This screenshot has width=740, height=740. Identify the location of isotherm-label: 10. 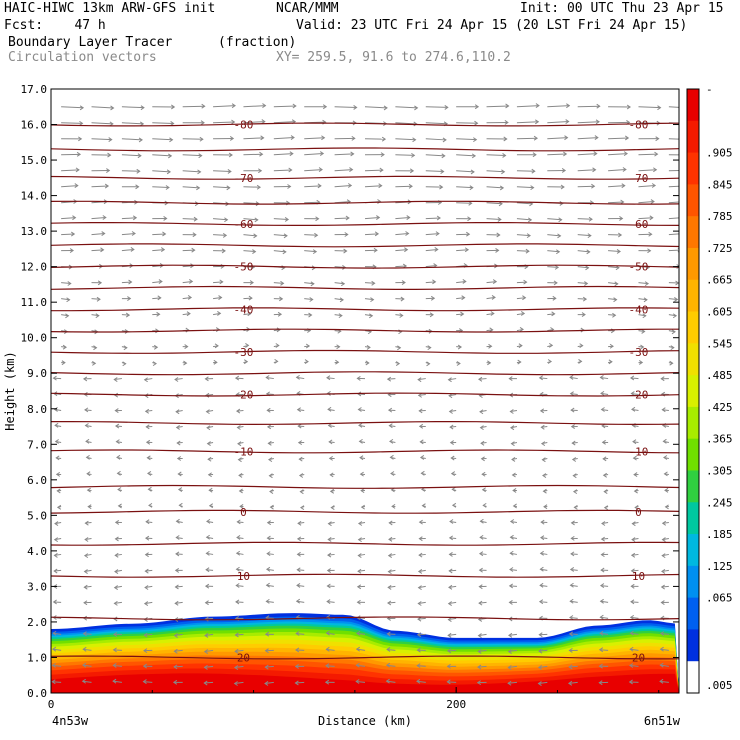
(638, 576).